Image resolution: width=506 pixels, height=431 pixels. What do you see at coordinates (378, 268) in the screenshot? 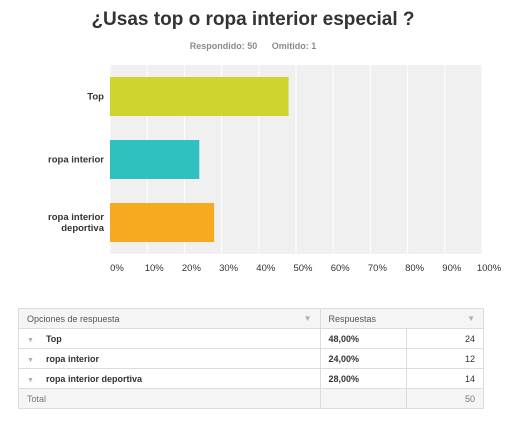
I see `x-tick-label: 70%` at bounding box center [378, 268].